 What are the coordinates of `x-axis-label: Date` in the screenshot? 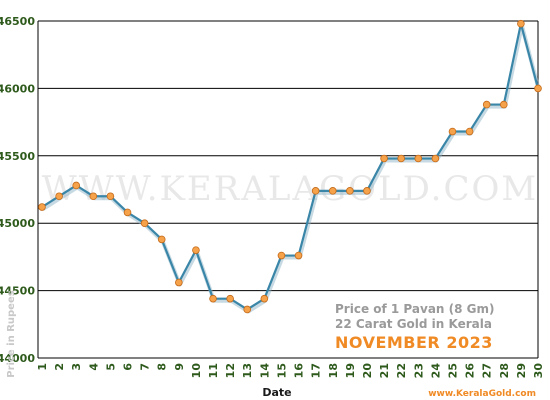 It's located at (276, 392).